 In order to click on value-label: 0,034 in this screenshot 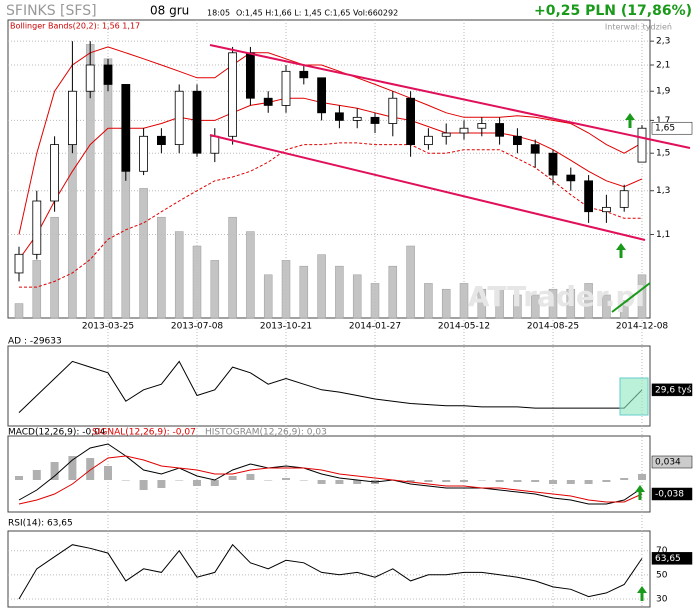, I will do `click(668, 463)`.